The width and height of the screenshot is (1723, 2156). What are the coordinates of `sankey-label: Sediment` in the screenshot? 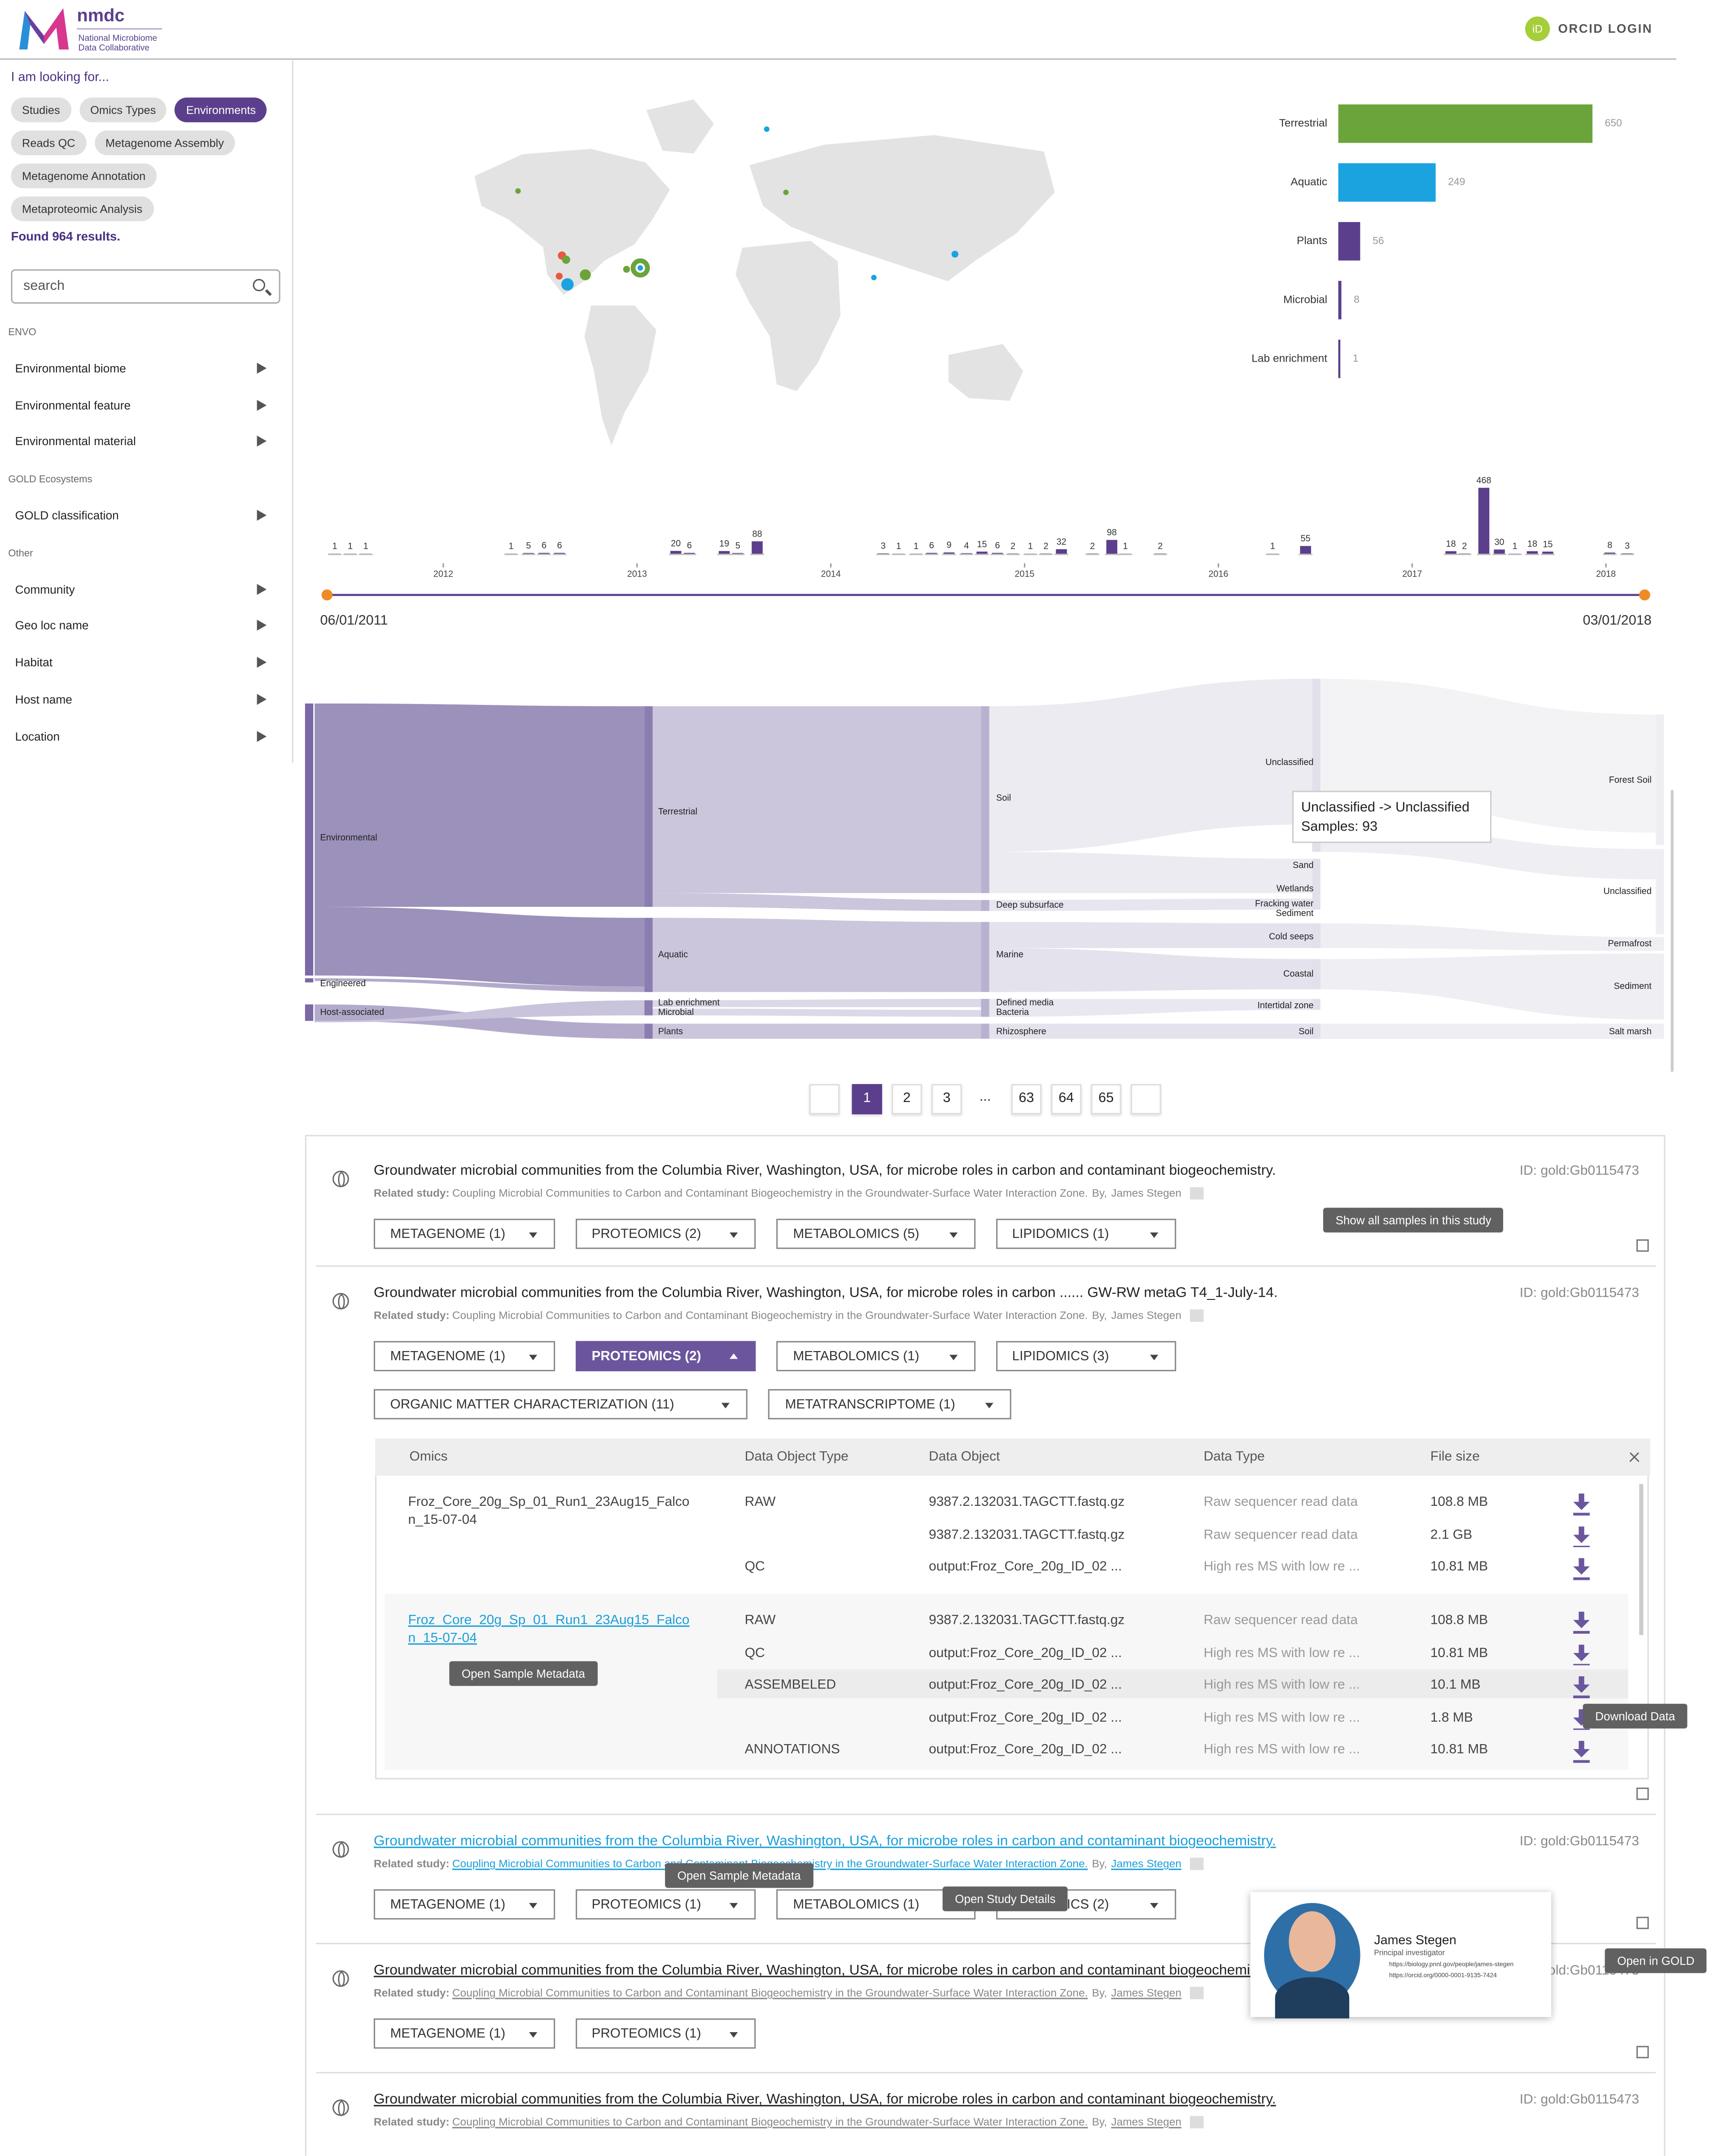 It's located at (1295, 913).